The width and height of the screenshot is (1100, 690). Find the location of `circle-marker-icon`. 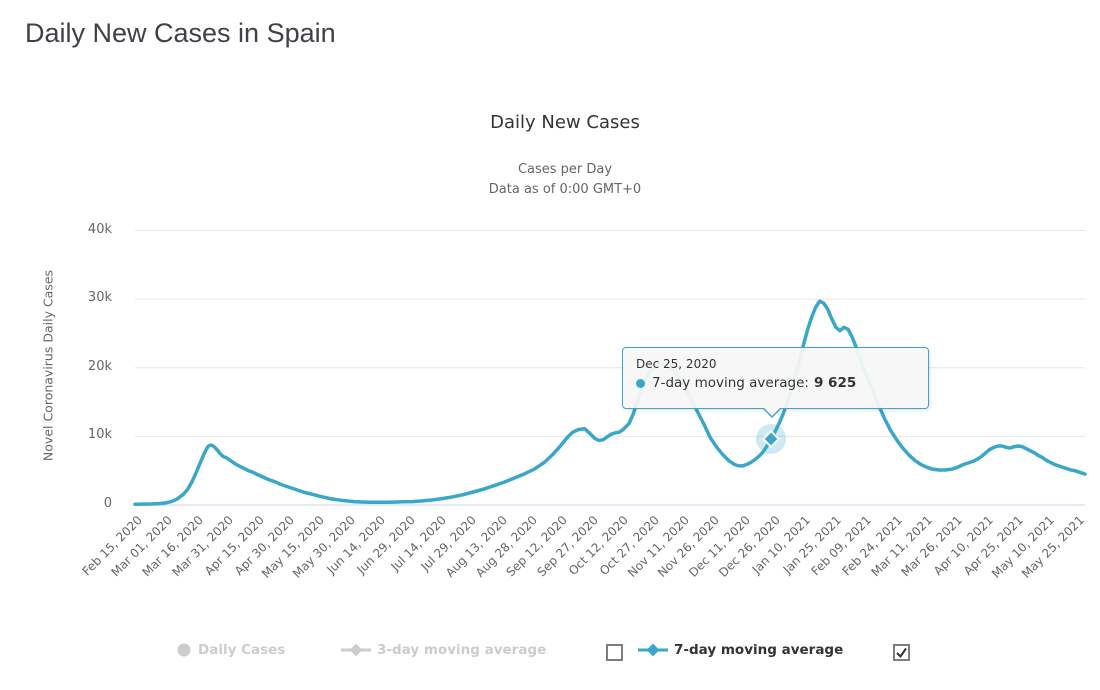

circle-marker-icon is located at coordinates (184, 650).